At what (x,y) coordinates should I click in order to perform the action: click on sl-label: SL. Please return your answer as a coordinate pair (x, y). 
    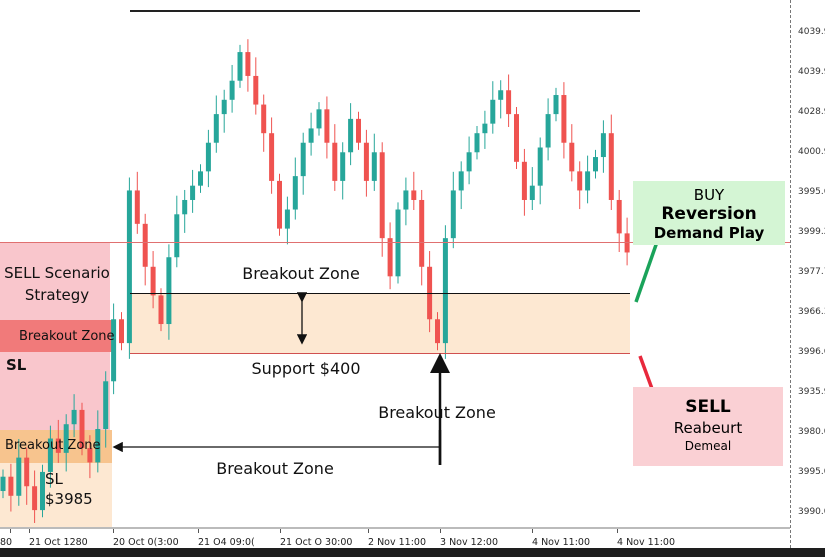
    Looking at the image, I should click on (54, 479).